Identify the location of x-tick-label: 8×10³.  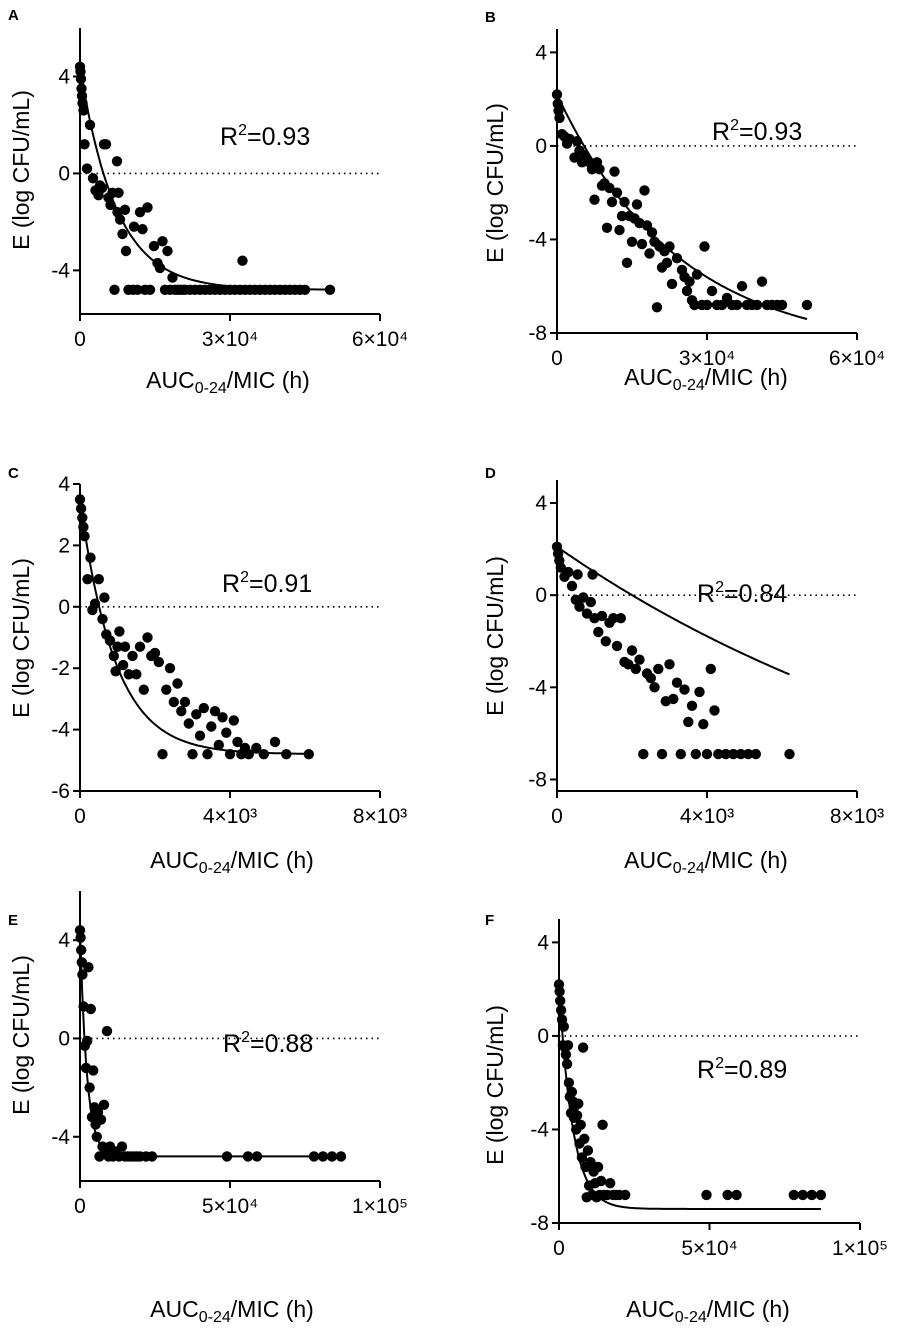
(857, 816).